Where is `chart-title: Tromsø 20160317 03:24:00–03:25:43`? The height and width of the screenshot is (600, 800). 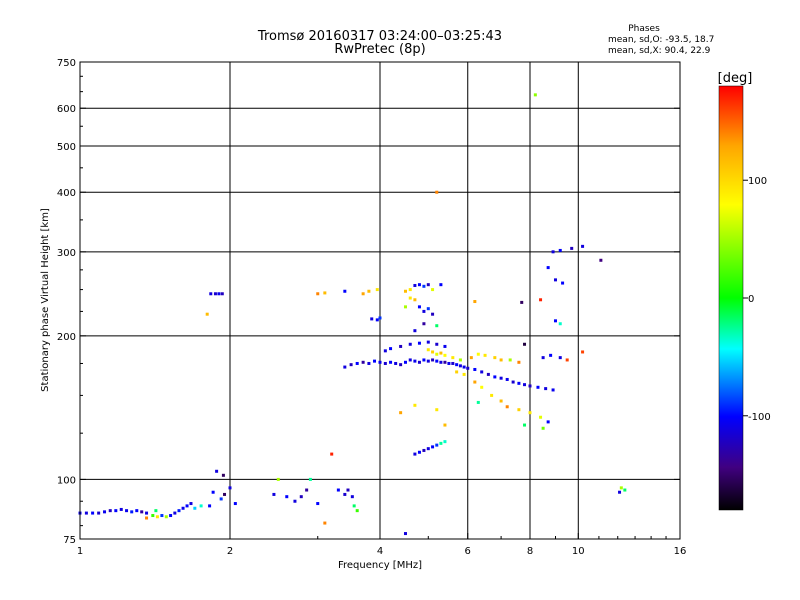
chart-title: Tromsø 20160317 03:24:00–03:25:43 is located at coordinates (379, 36).